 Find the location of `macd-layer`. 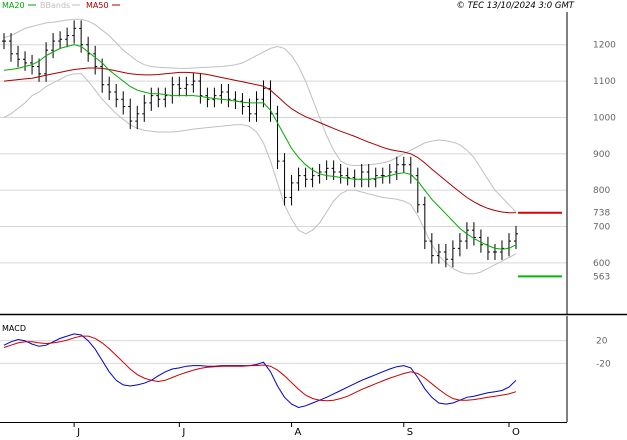

macd-layer is located at coordinates (260, 371).